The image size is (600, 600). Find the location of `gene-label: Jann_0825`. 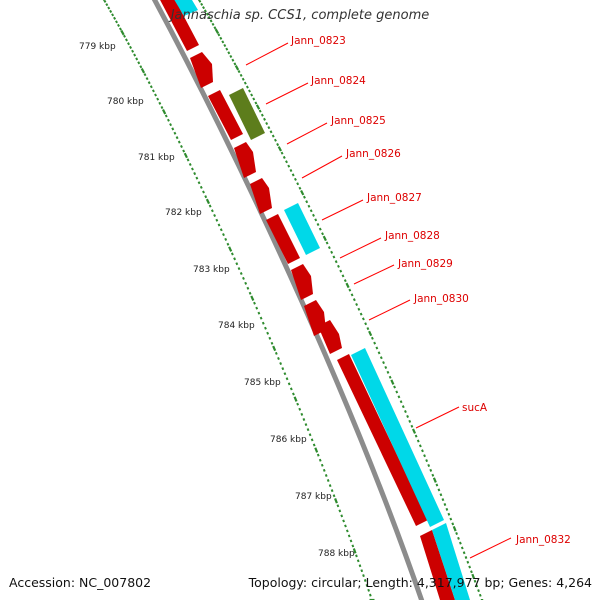

gene-label: Jann_0825 is located at coordinates (358, 121).